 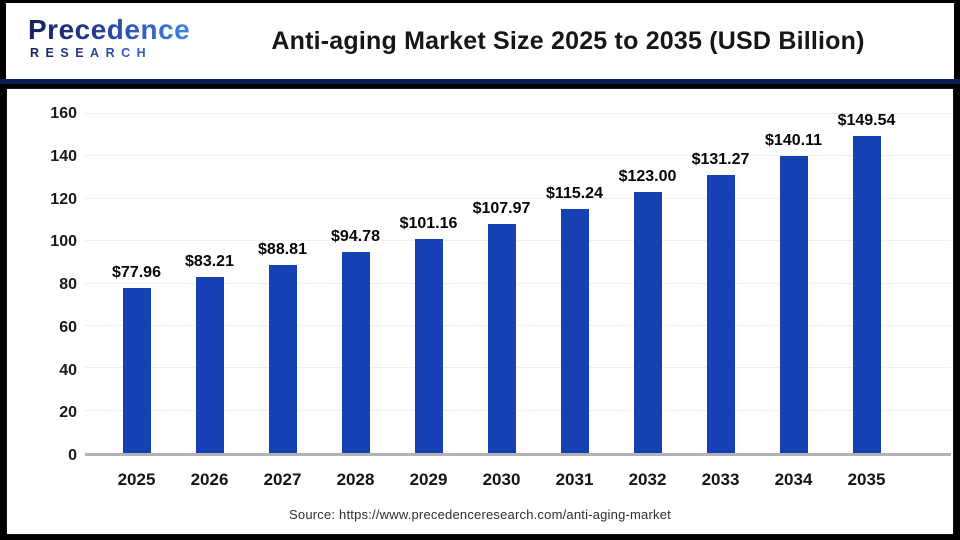 What do you see at coordinates (68, 413) in the screenshot?
I see `y-tick-label: 20` at bounding box center [68, 413].